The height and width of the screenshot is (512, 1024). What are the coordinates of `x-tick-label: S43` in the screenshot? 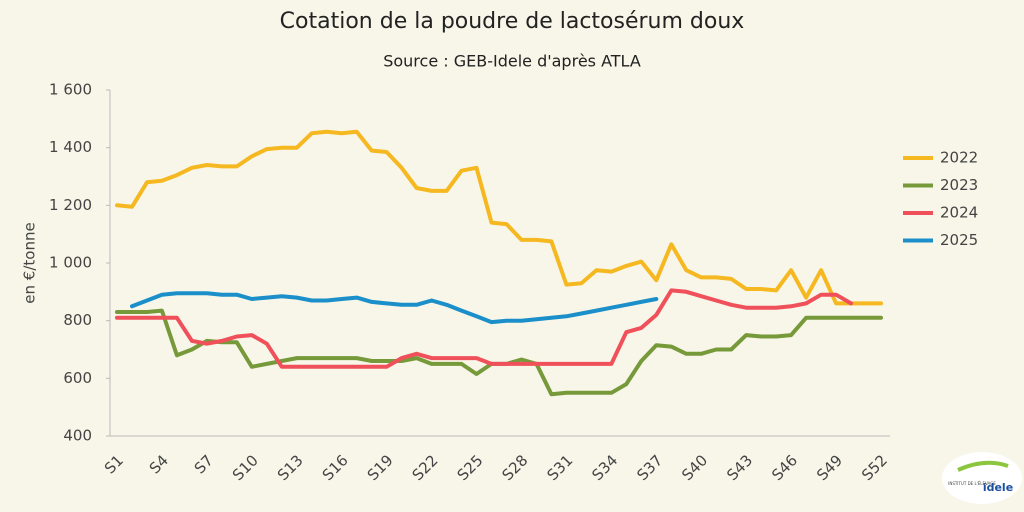 It's located at (739, 467).